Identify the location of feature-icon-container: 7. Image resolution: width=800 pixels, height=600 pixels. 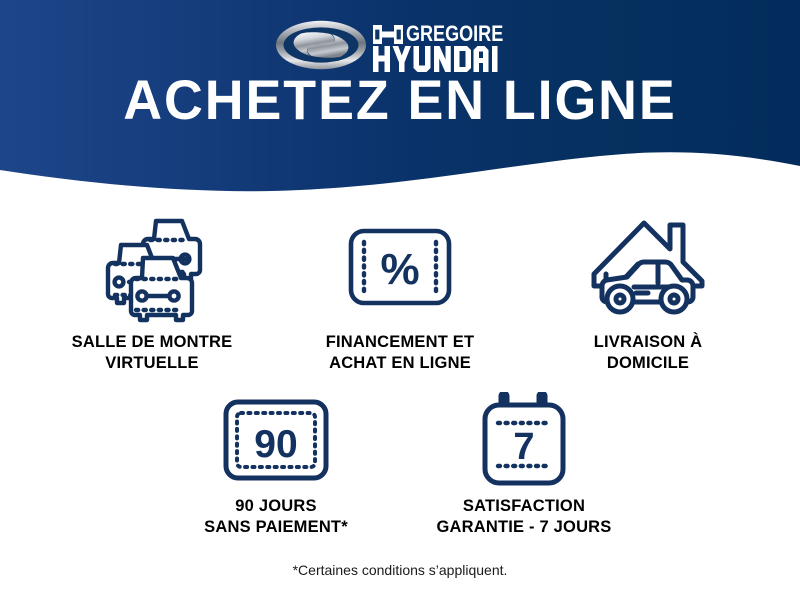
(524, 440).